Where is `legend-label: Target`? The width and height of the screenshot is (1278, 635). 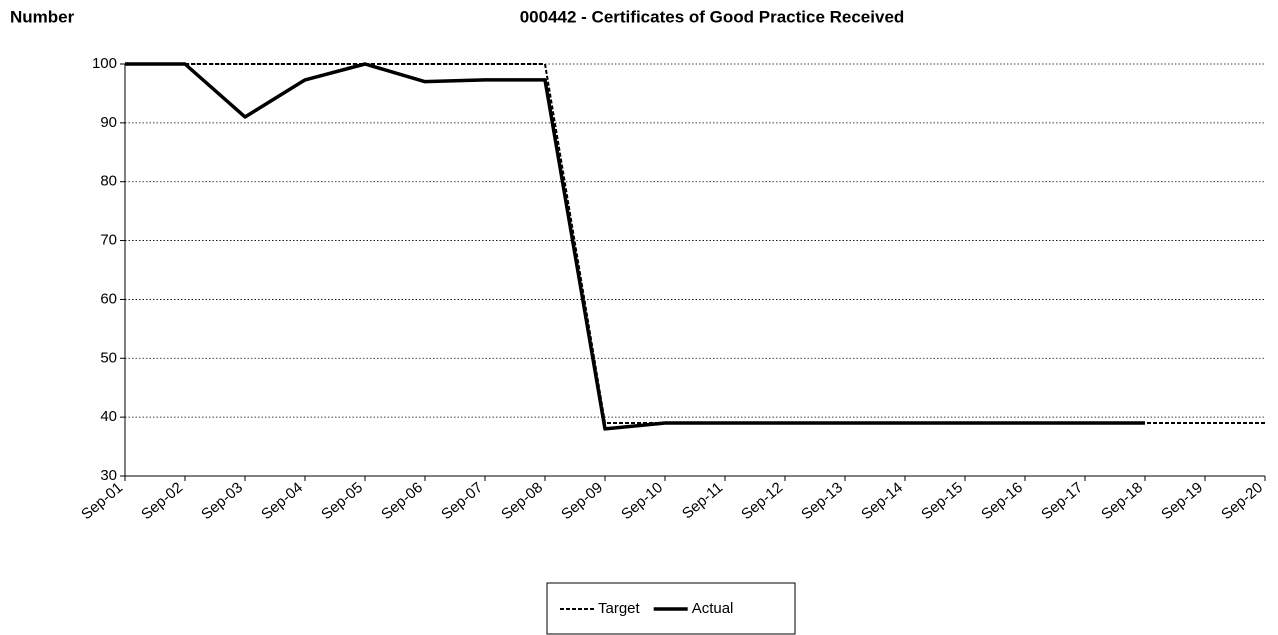 legend-label: Target is located at coordinates (619, 608).